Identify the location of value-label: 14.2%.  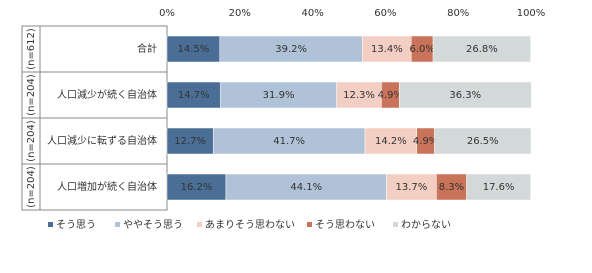
(391, 141).